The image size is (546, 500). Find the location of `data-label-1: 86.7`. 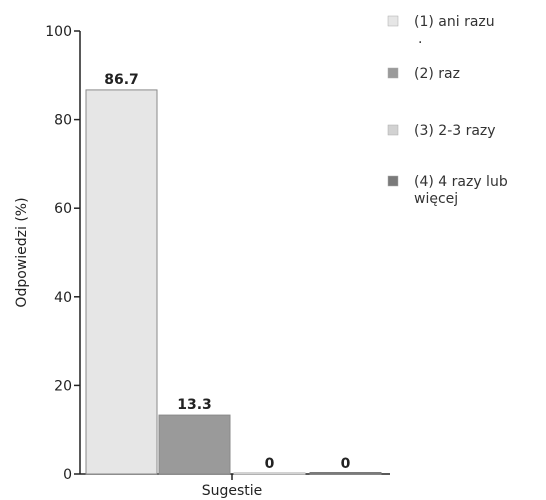

data-label-1: 86.7 is located at coordinates (121, 80).